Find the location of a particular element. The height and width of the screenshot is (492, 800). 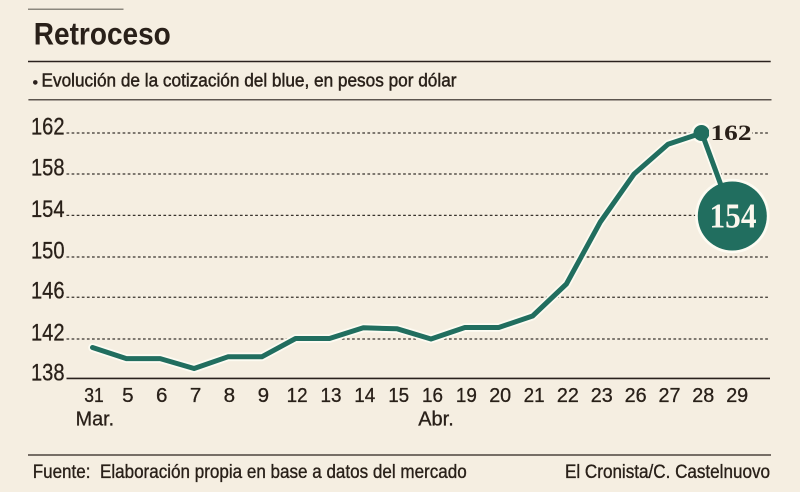

svg-text: 31 is located at coordinates (94, 395).